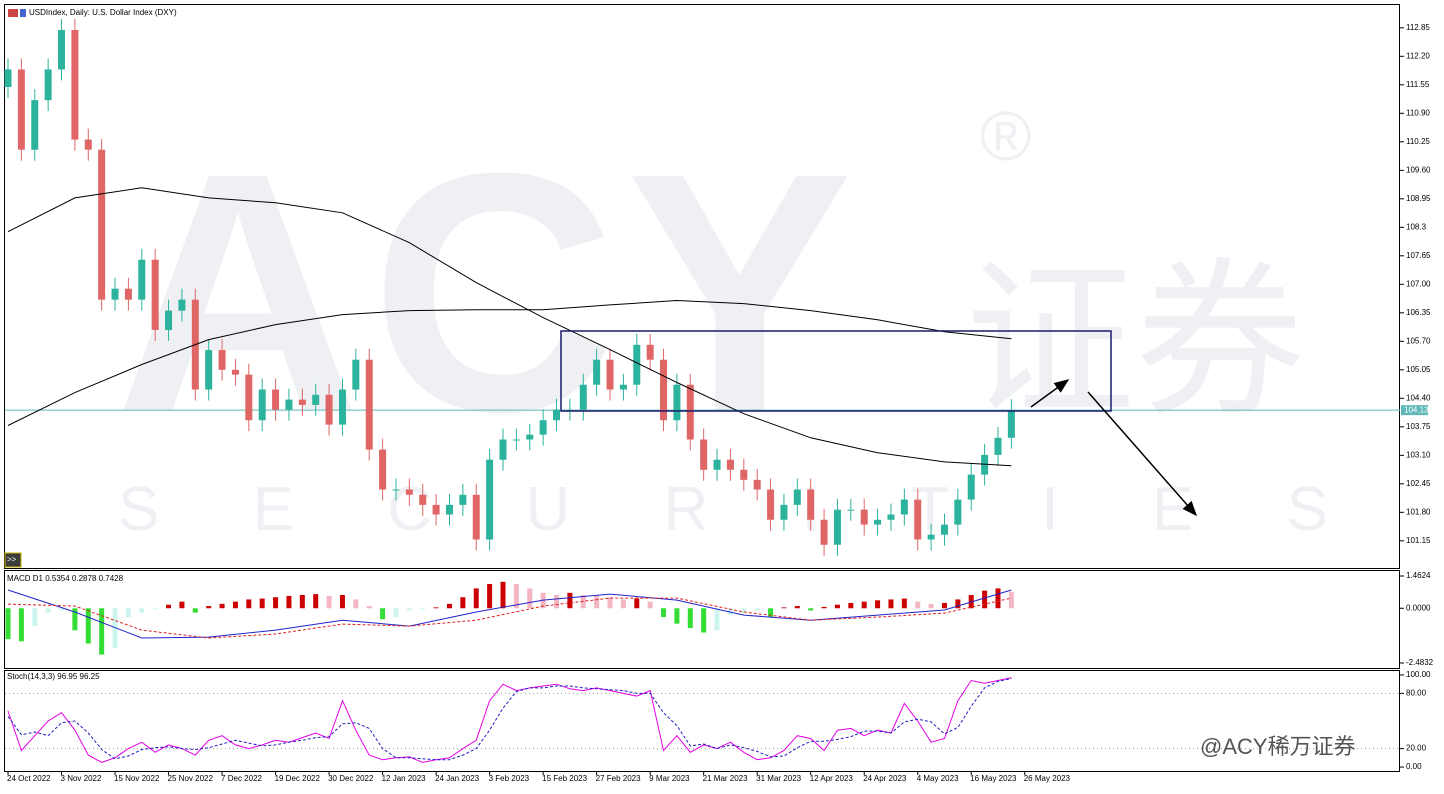 The width and height of the screenshot is (1444, 794). What do you see at coordinates (509, 362) in the screenshot?
I see `moving-average` at bounding box center [509, 362].